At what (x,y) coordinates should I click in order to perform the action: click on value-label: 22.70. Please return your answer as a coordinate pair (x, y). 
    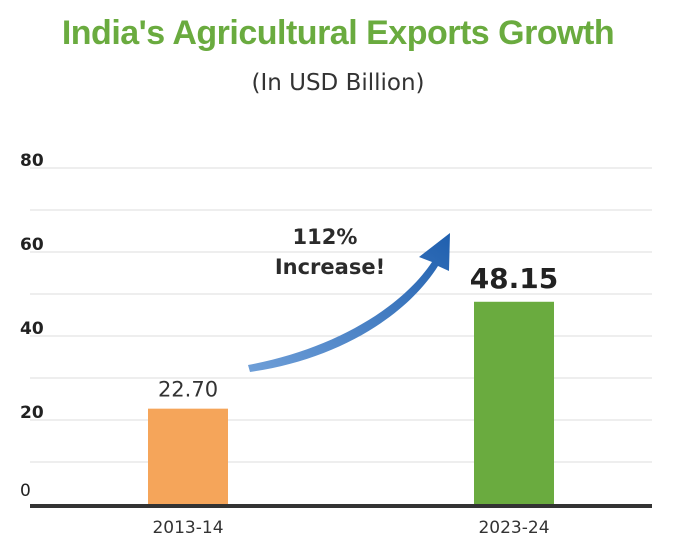
    Looking at the image, I should click on (188, 390).